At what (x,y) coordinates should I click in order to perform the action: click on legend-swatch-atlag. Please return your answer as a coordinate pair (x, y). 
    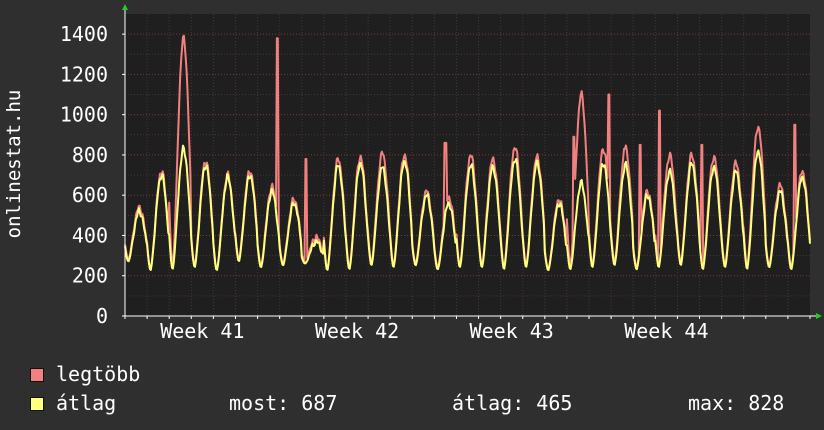
    Looking at the image, I should click on (37, 404).